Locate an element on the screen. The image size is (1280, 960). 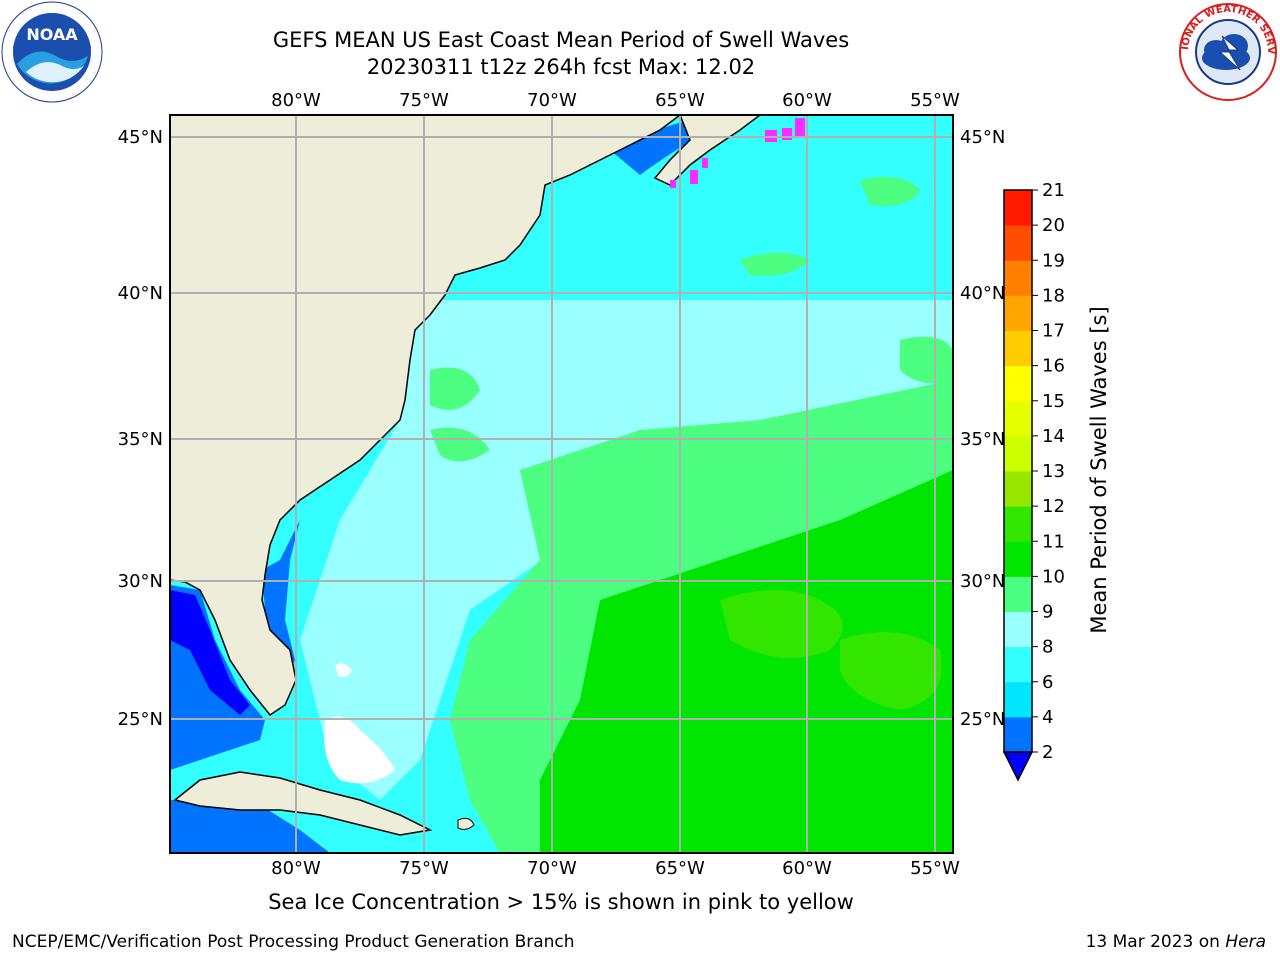
colorbar-tick-label: 21 is located at coordinates (1053, 190).